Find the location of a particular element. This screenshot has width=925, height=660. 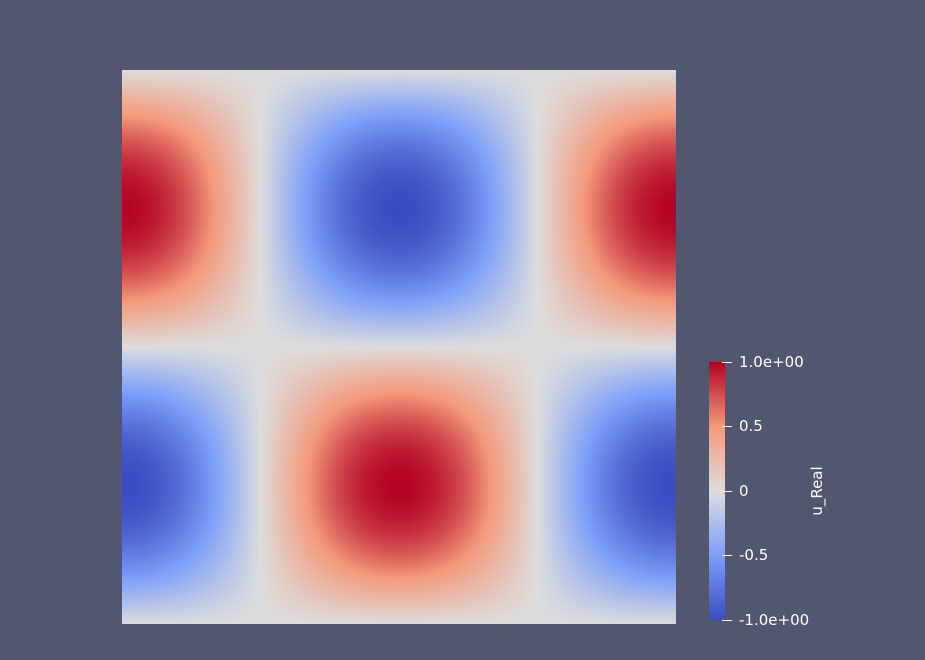

colorbar-tick-label: 0 is located at coordinates (744, 491).